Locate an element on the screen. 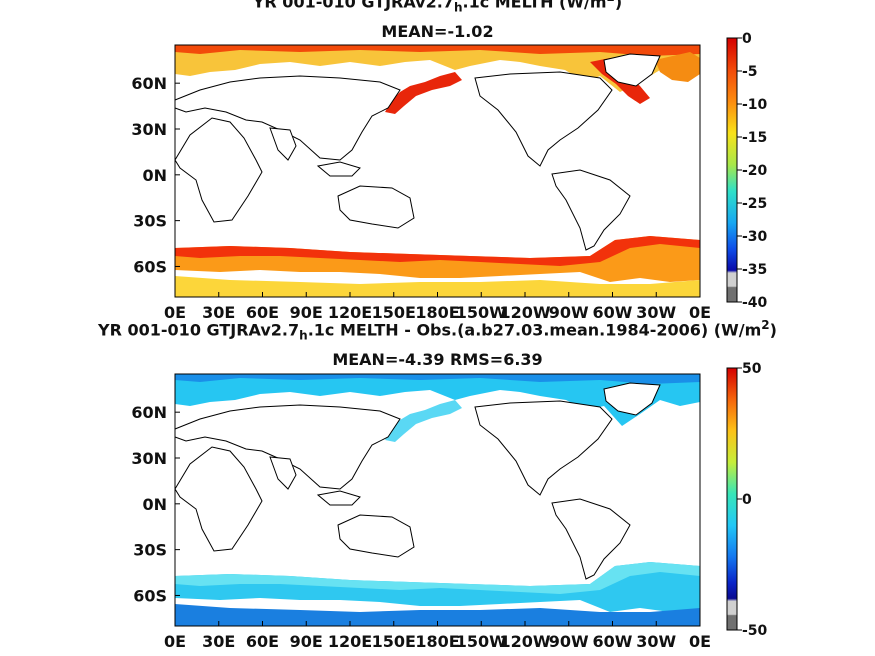 Image resolution: width=875 pixels, height=656 pixels. panel1-colorbar is located at coordinates (732, 170).